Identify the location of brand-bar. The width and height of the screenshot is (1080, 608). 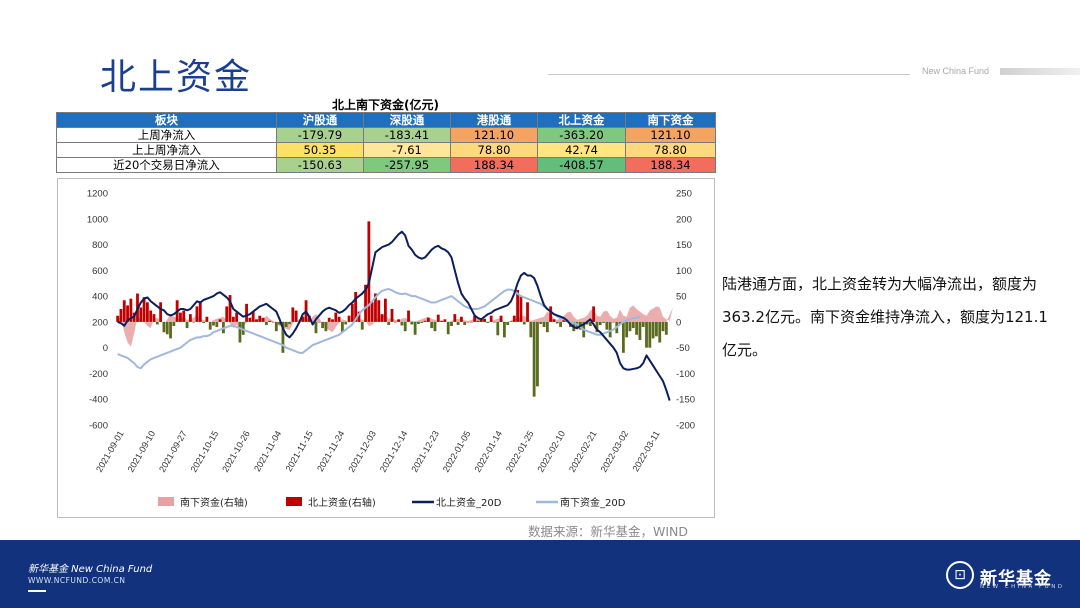
(1040, 71).